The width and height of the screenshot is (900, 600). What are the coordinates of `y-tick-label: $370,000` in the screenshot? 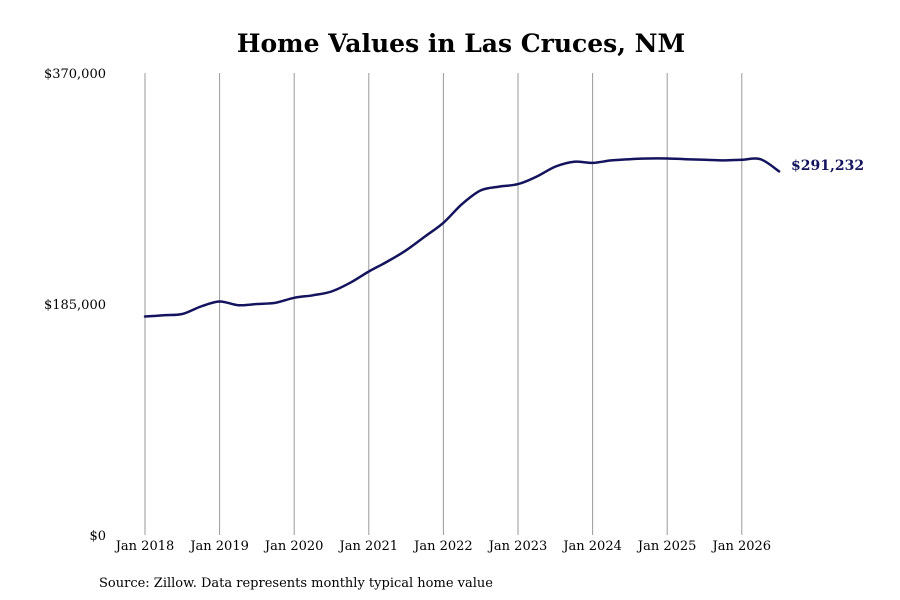 It's located at (75, 74).